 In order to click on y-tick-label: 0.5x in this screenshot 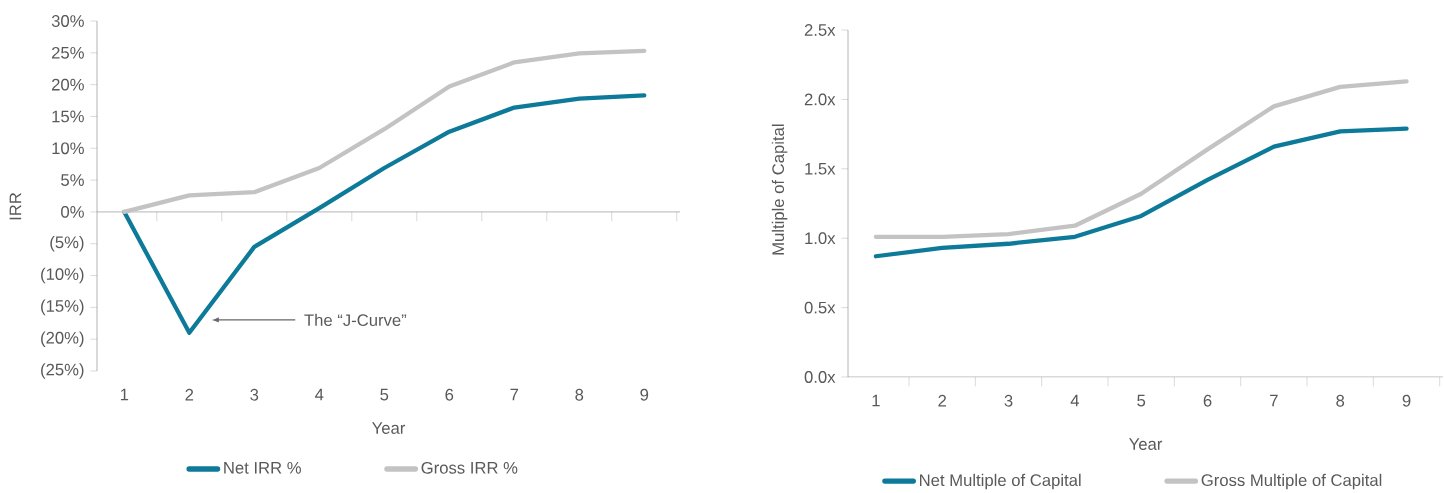, I will do `click(820, 307)`.